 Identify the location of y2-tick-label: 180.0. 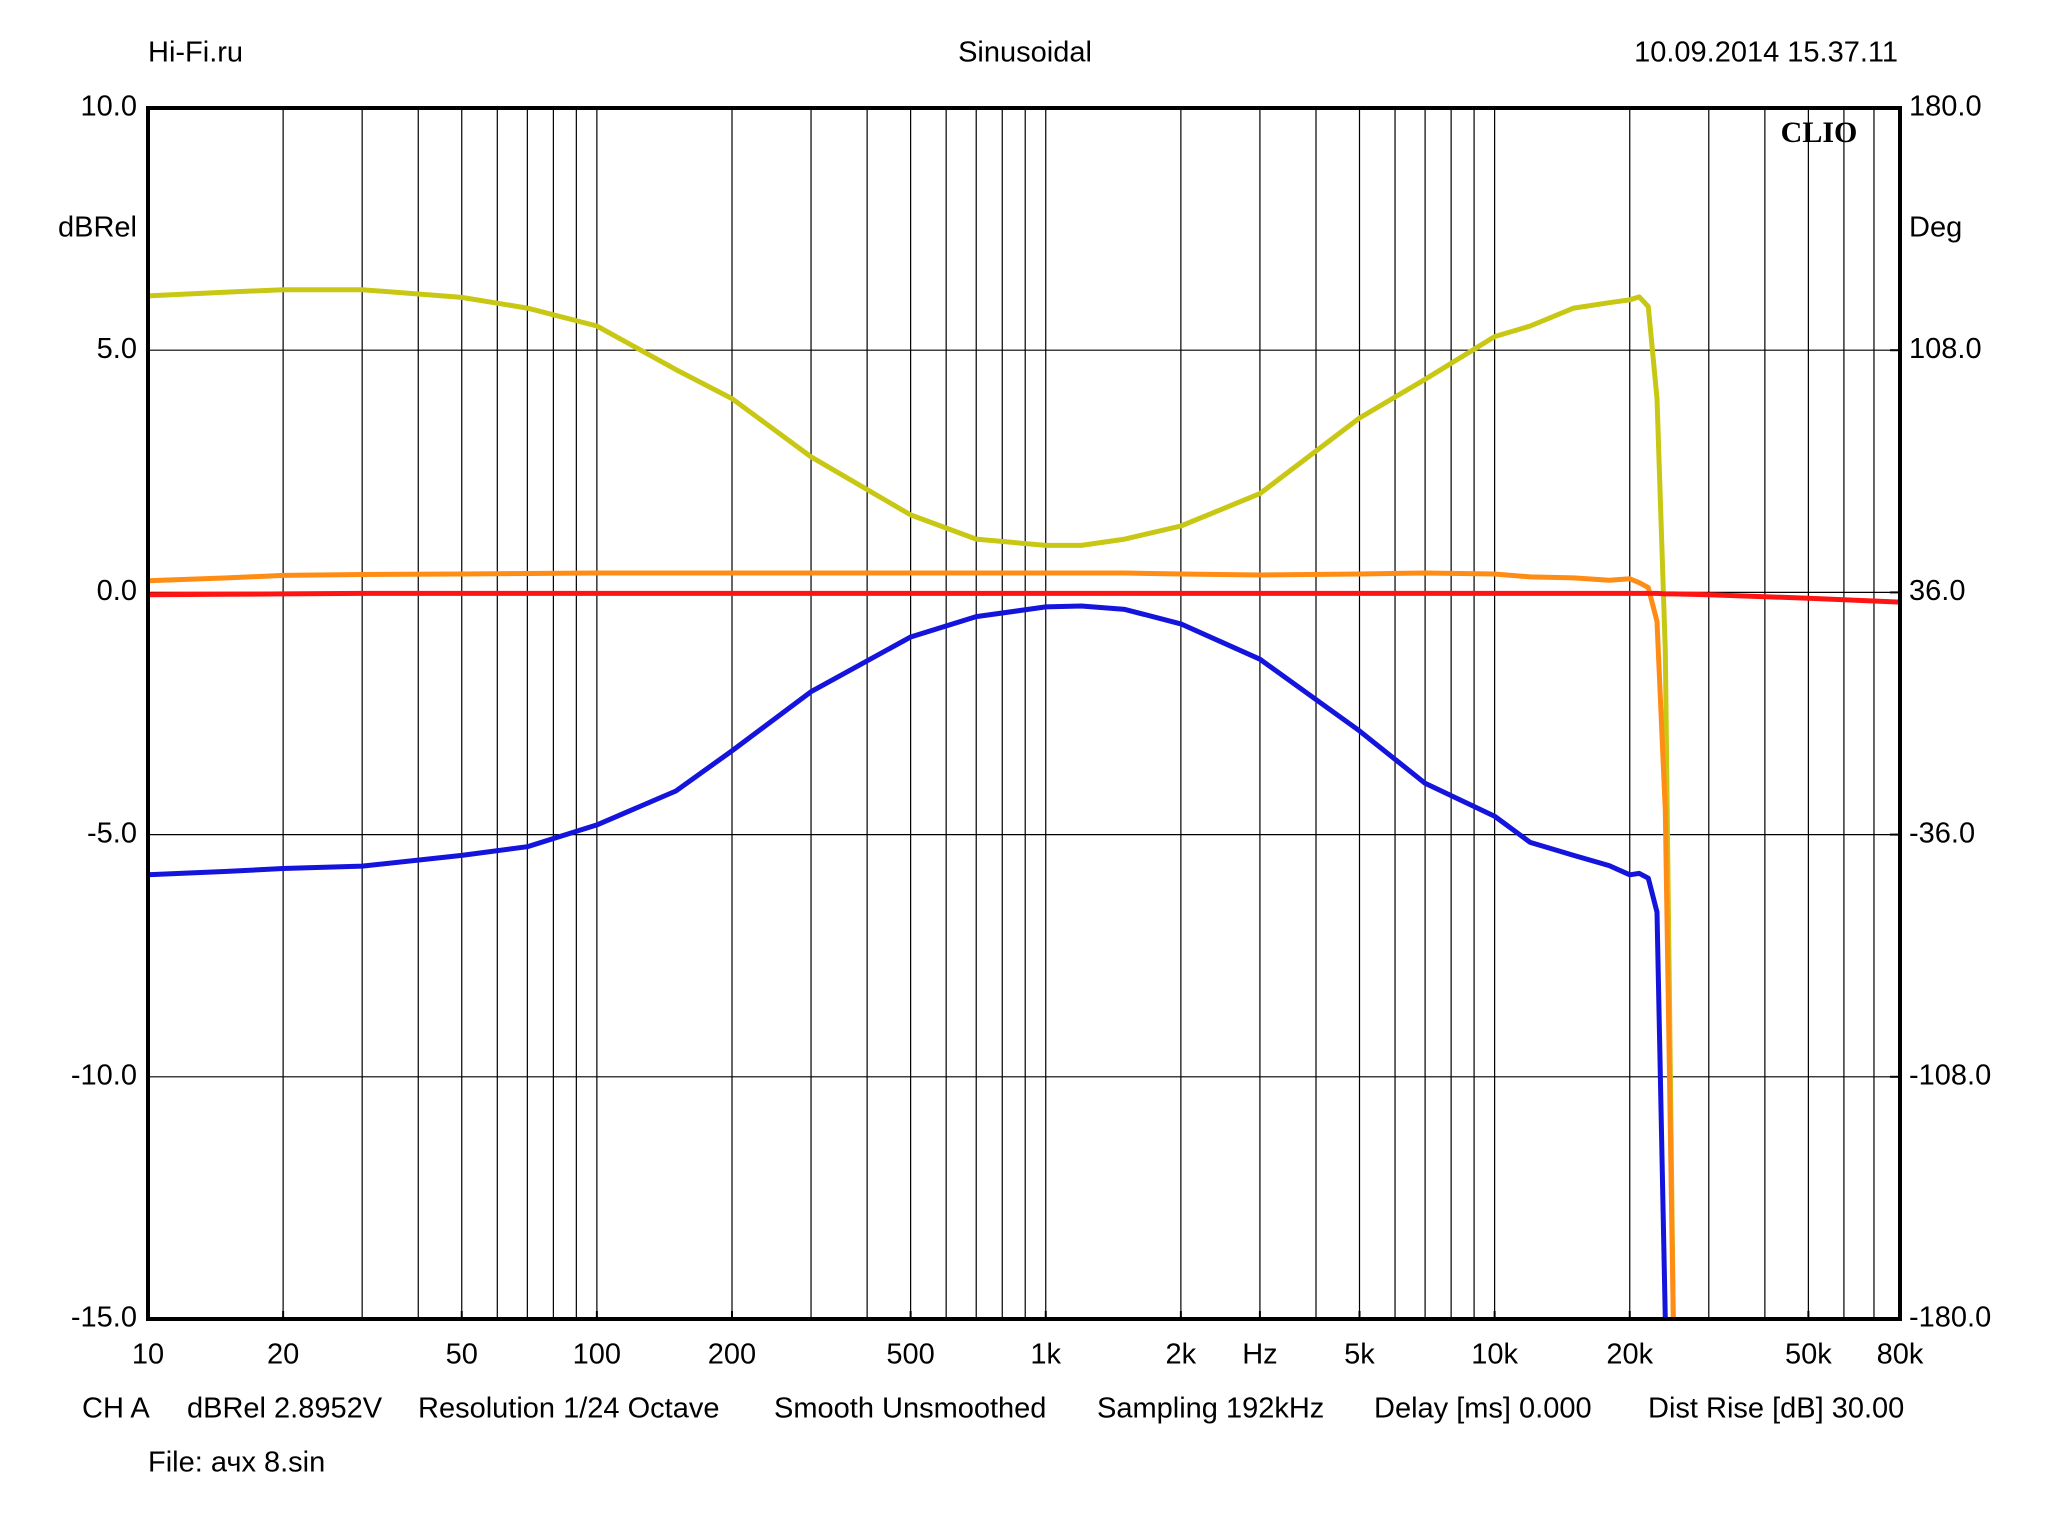
(1945, 107).